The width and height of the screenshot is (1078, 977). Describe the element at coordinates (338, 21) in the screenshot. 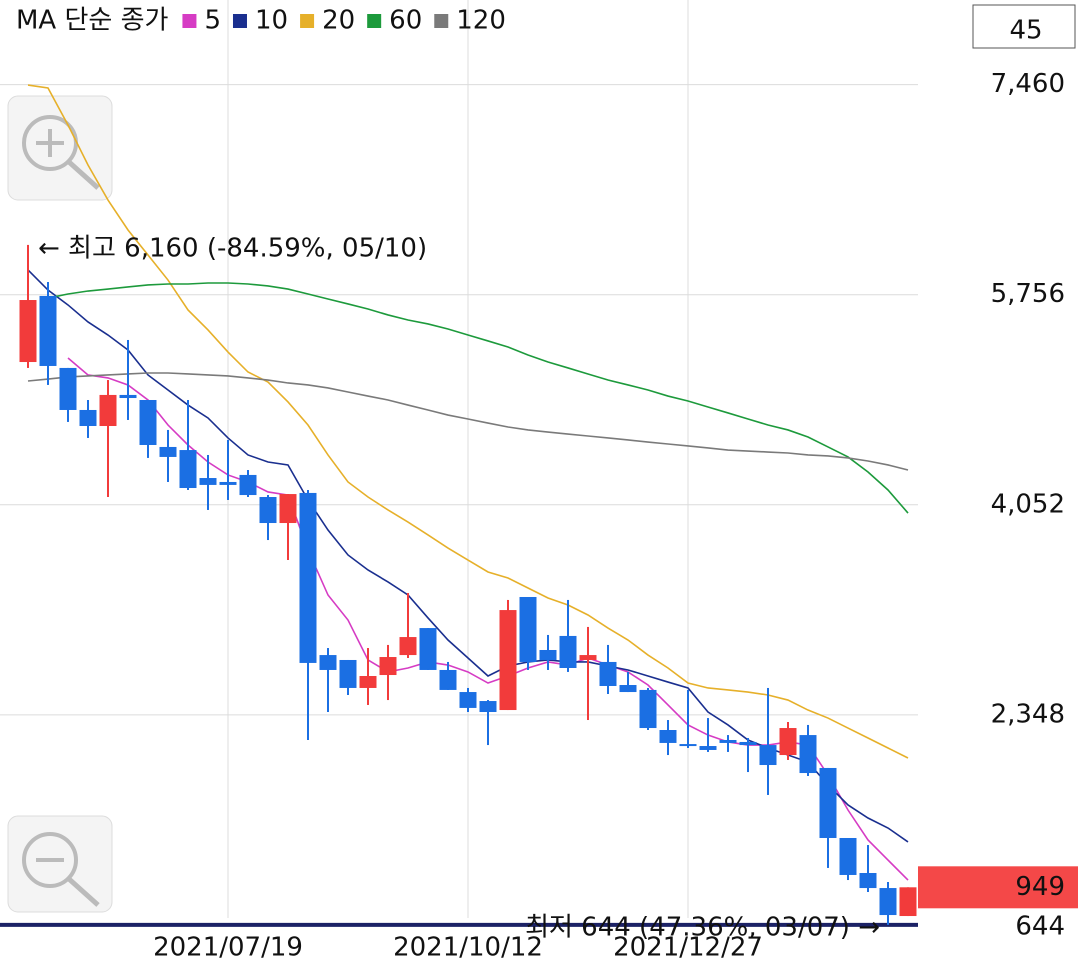

I see `legend-label: 20` at that location.